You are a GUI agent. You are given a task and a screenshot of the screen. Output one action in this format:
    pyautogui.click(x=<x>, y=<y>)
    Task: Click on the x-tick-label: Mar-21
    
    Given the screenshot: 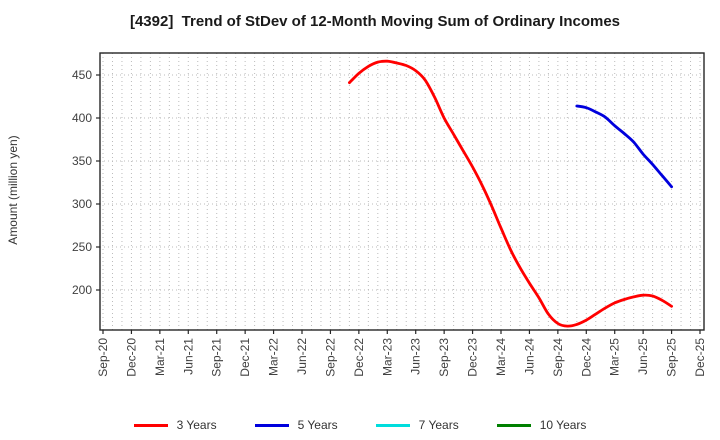 What is the action you would take?
    pyautogui.click(x=160, y=357)
    